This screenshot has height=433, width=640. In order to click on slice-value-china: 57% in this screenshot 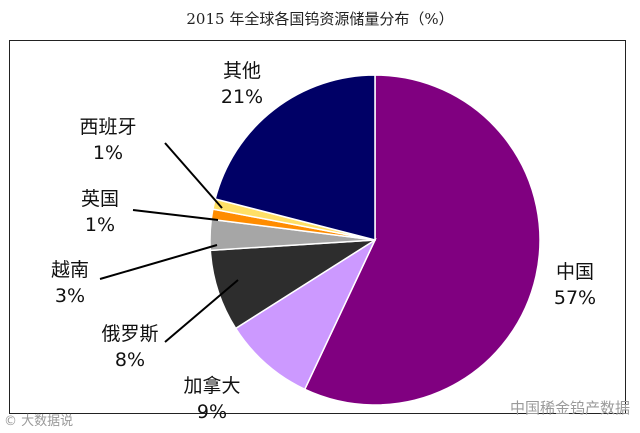, I will do `click(575, 298)`.